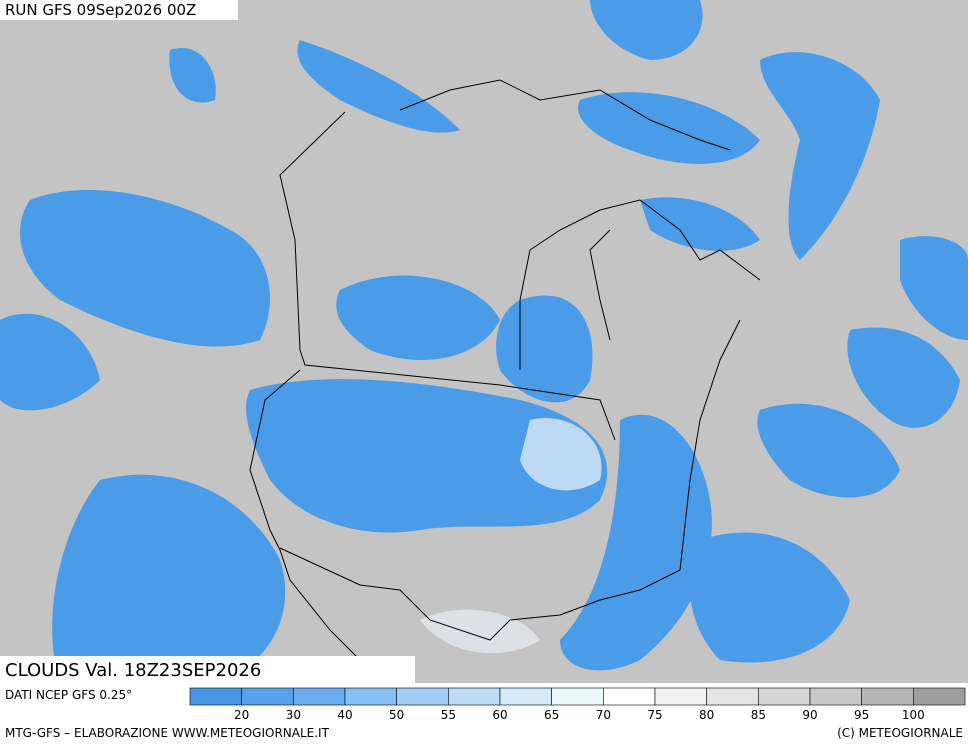 The image size is (968, 745). I want to click on colorbar-label: 20, so click(241, 715).